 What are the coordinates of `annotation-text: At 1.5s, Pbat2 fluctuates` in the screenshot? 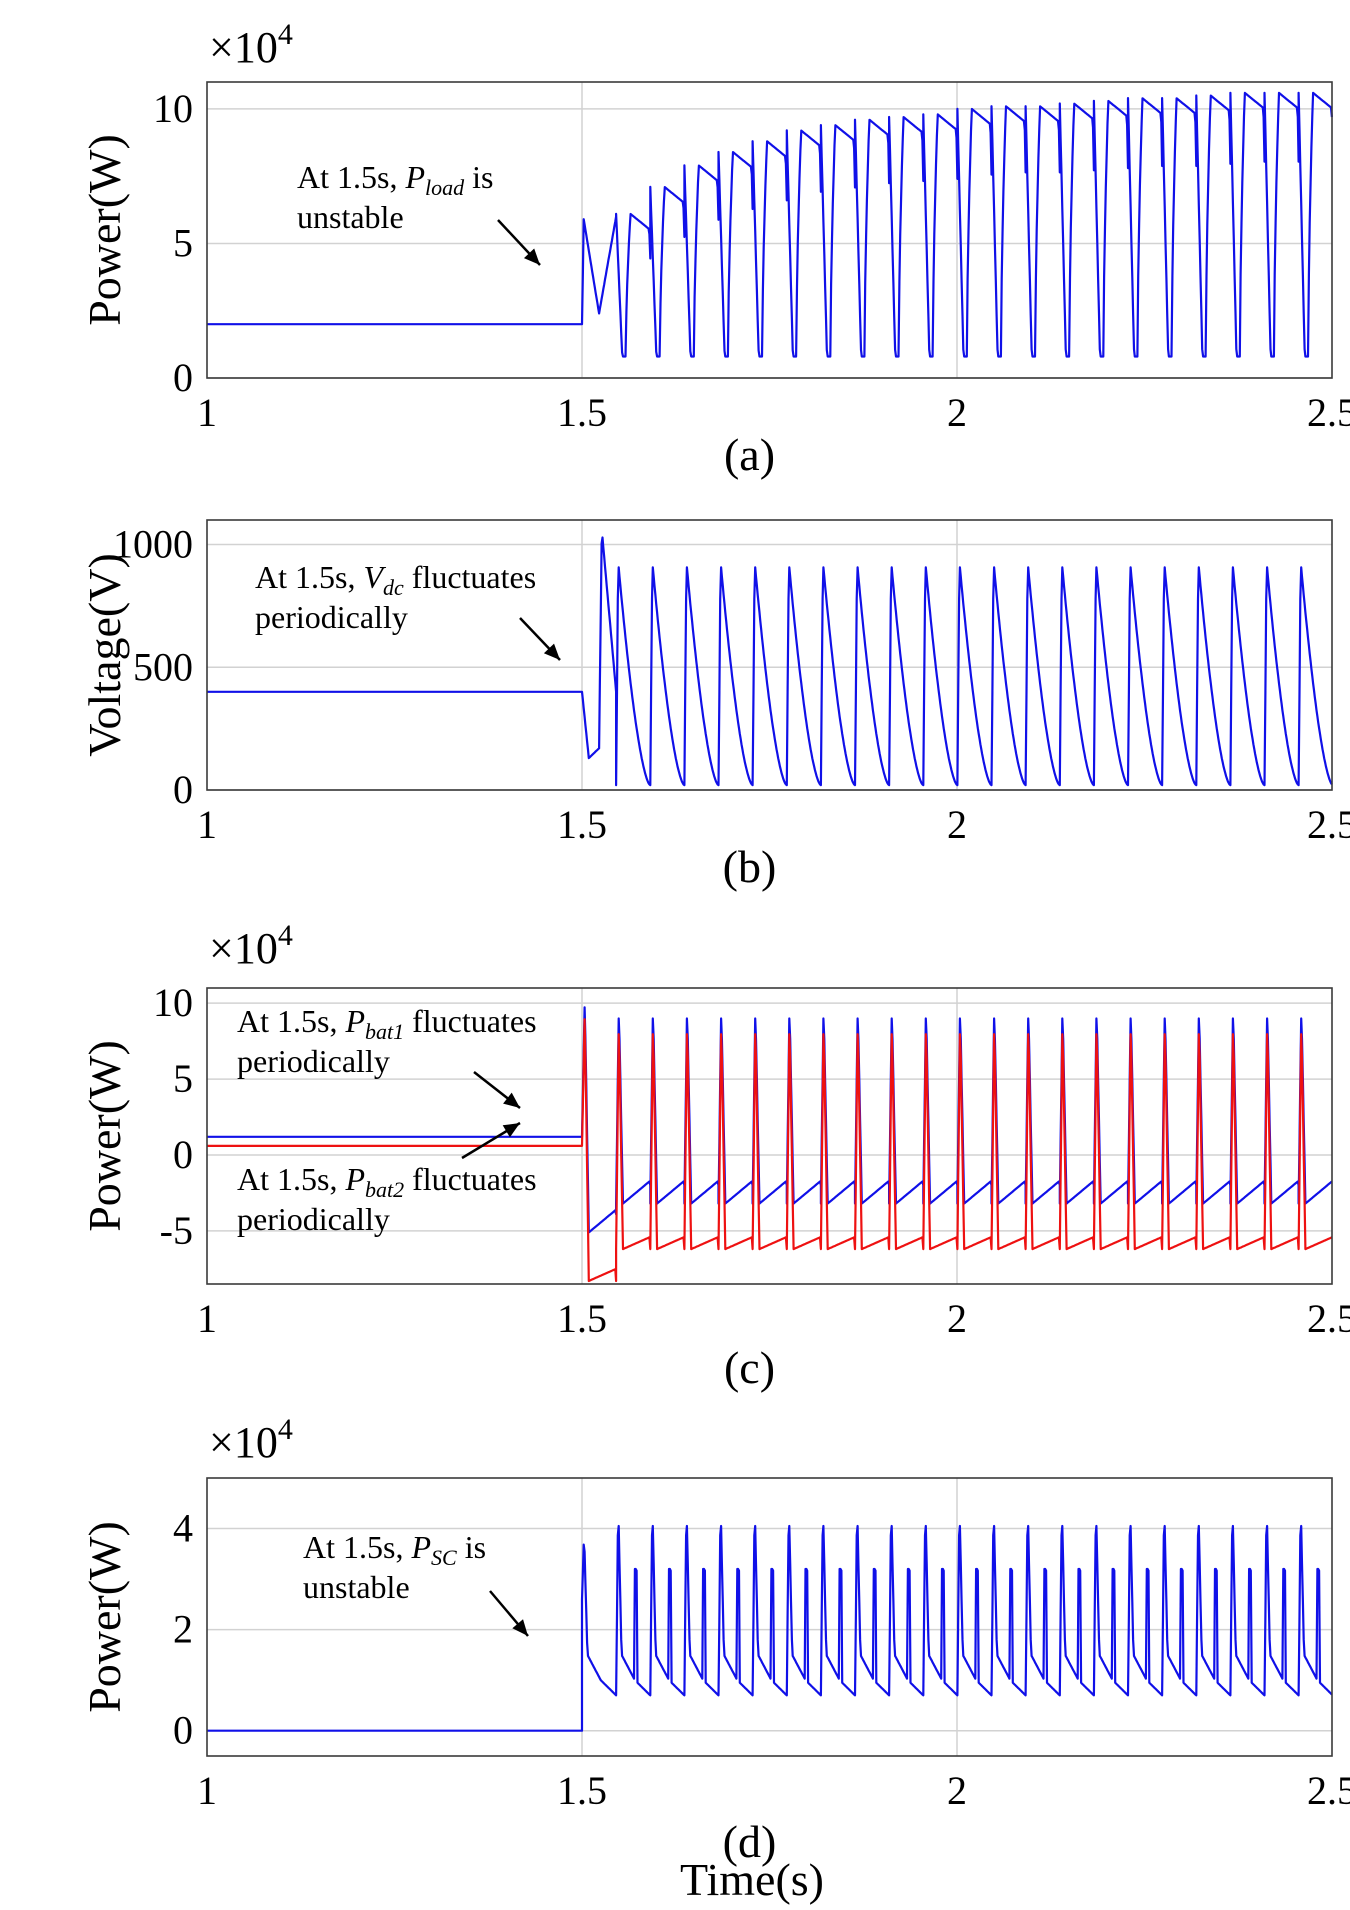 It's located at (387, 1181).